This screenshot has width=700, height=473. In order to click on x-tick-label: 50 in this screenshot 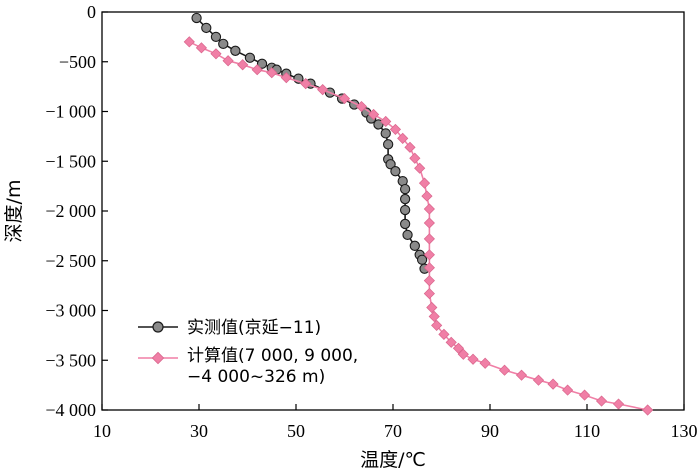, I will do `click(296, 431)`.